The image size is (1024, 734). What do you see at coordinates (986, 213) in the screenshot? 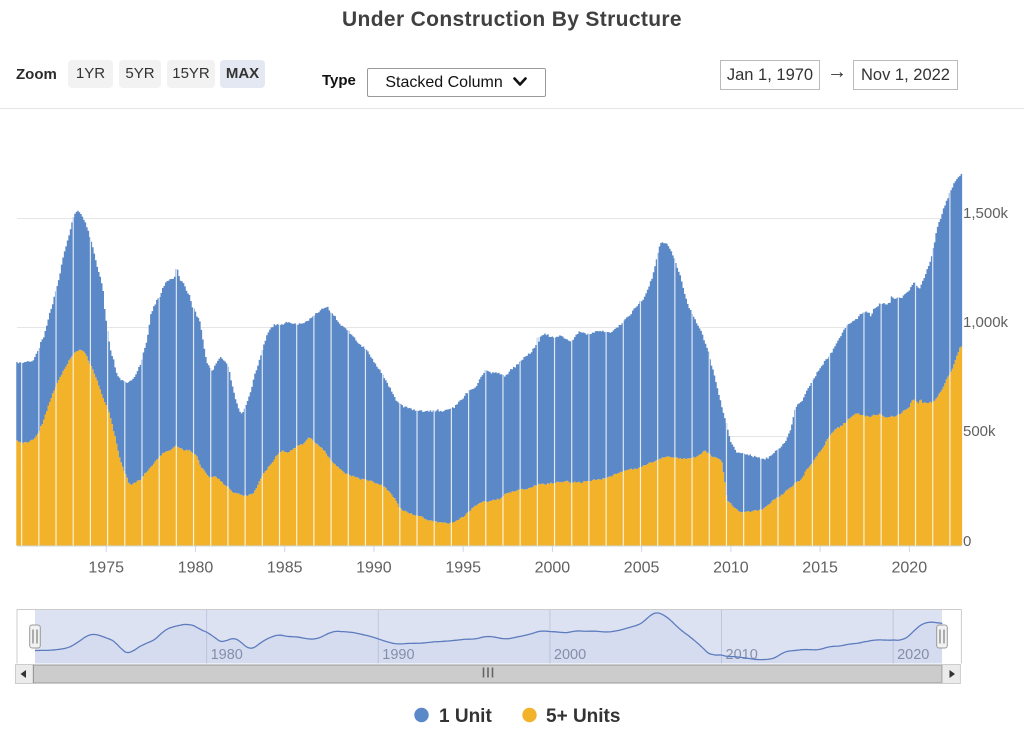
I see `svg-text: 1,500k` at bounding box center [986, 213].